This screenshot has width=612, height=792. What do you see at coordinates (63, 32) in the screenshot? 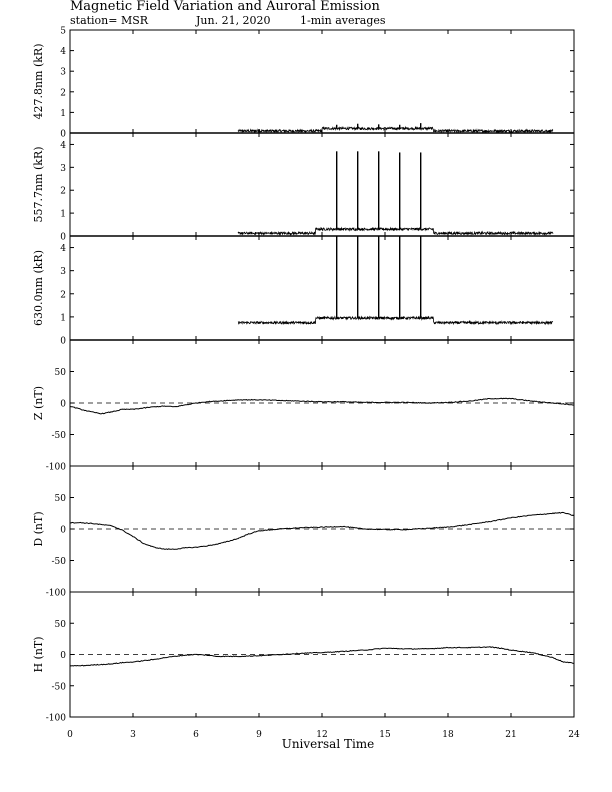
I see `y-tick-label: 5` at bounding box center [63, 32].